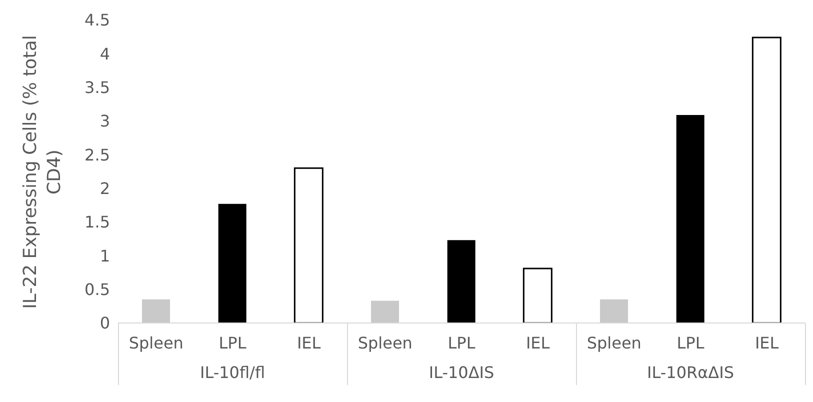  I want to click on text: IL-10ΔIS, so click(462, 372).